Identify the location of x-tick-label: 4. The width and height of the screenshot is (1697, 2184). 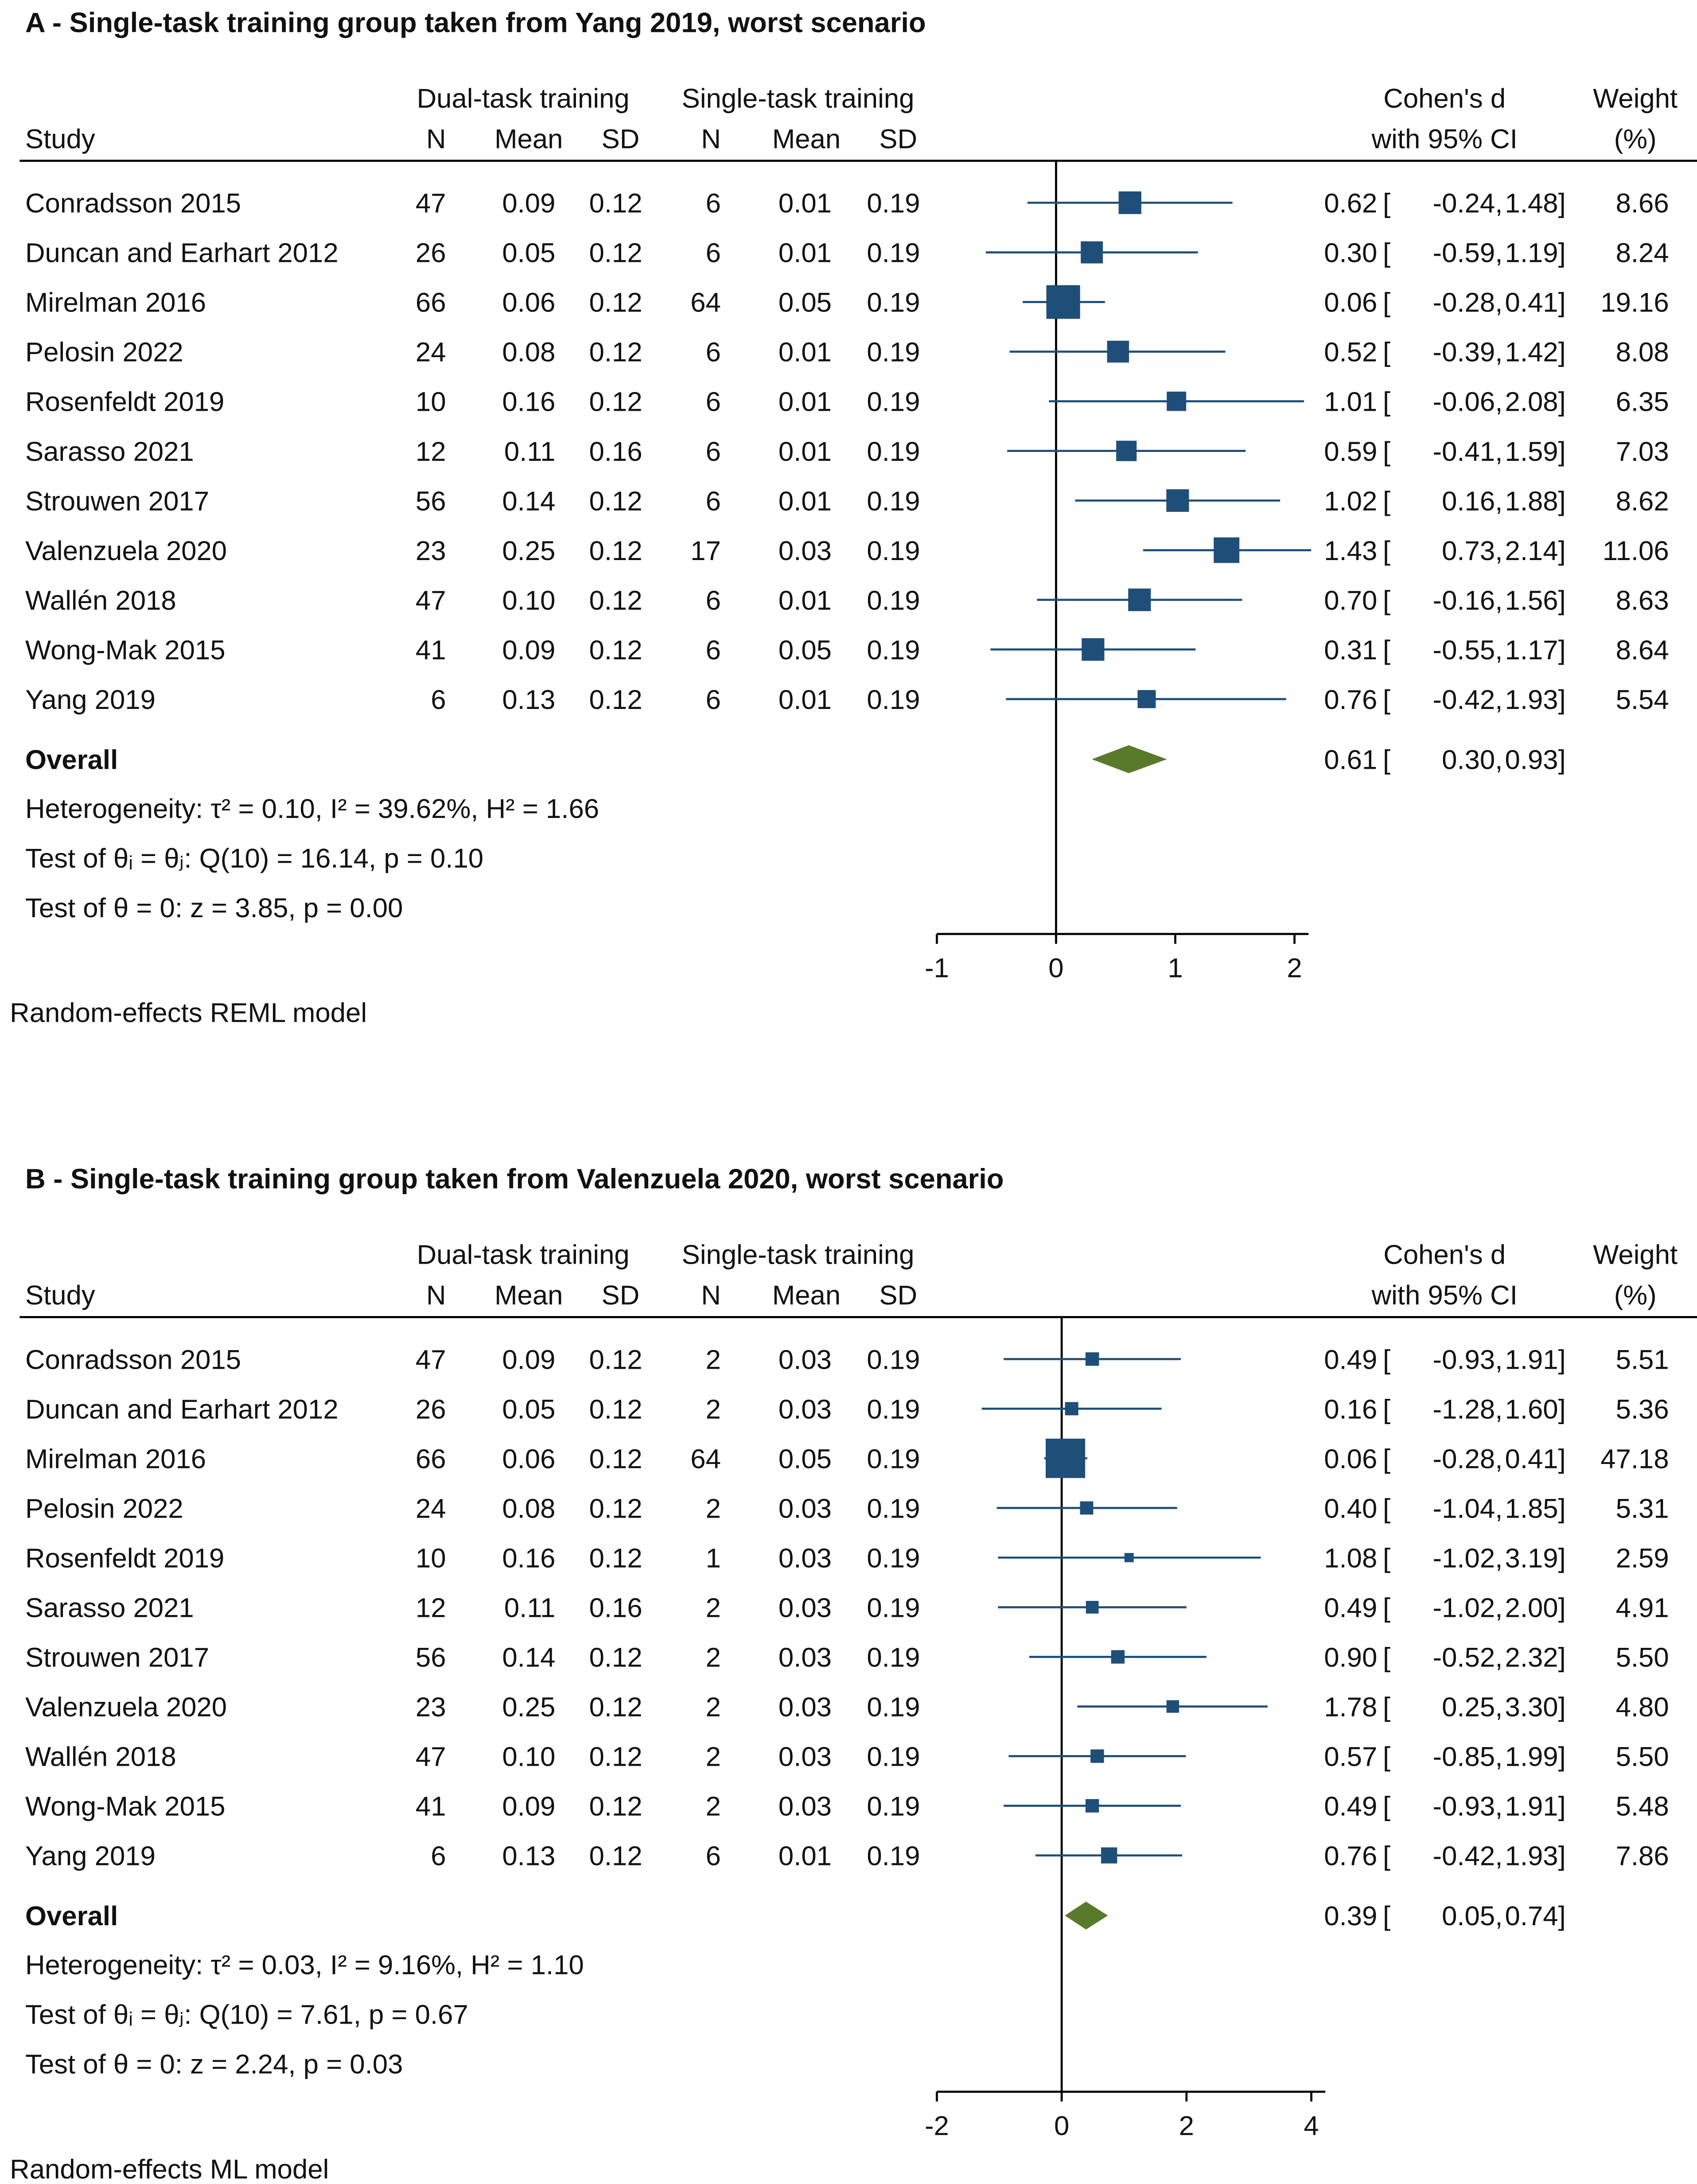
(1311, 2126).